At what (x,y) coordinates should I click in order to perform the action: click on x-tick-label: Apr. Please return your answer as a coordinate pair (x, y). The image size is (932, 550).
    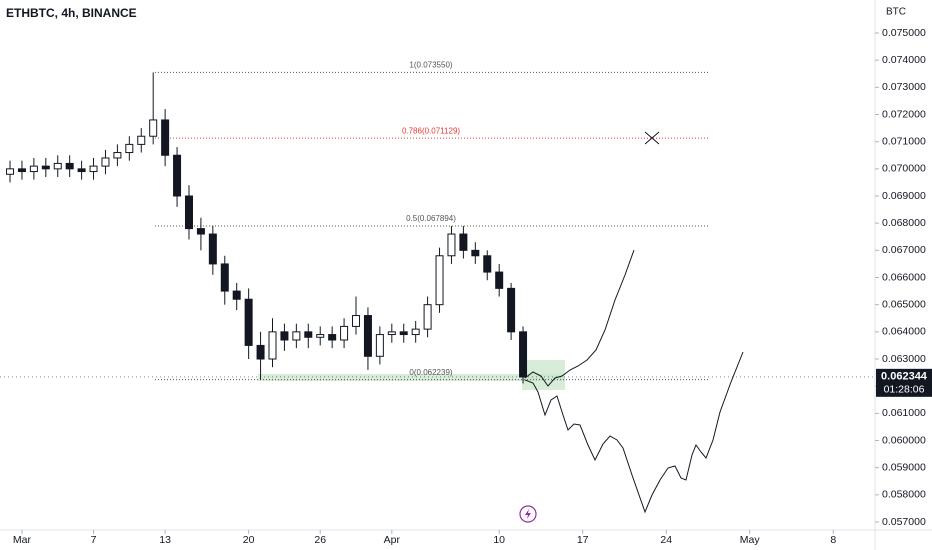
    Looking at the image, I should click on (392, 540).